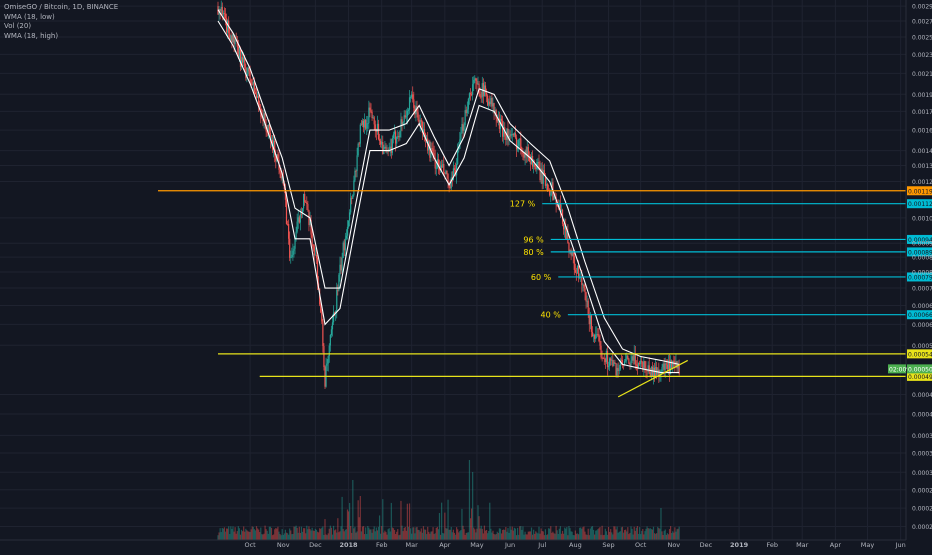  What do you see at coordinates (922, 182) in the screenshot?
I see `price-axis-tick-label: 0.001250` at bounding box center [922, 182].